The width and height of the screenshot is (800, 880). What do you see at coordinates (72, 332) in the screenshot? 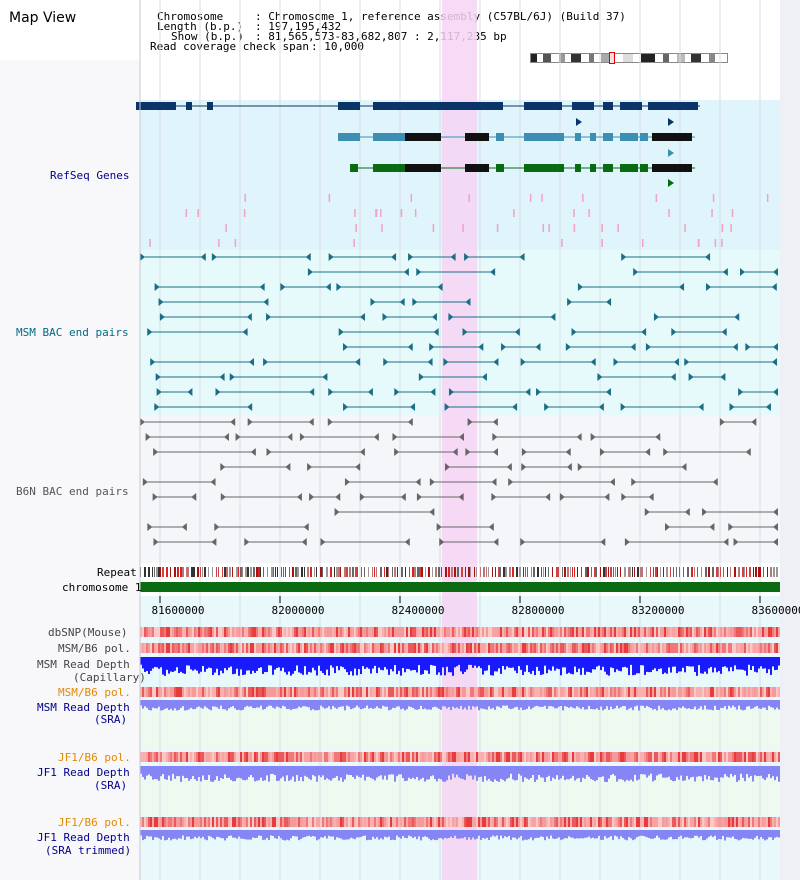
I see `track-label-msm-bac: MSM BAC end pairs` at bounding box center [72, 332].